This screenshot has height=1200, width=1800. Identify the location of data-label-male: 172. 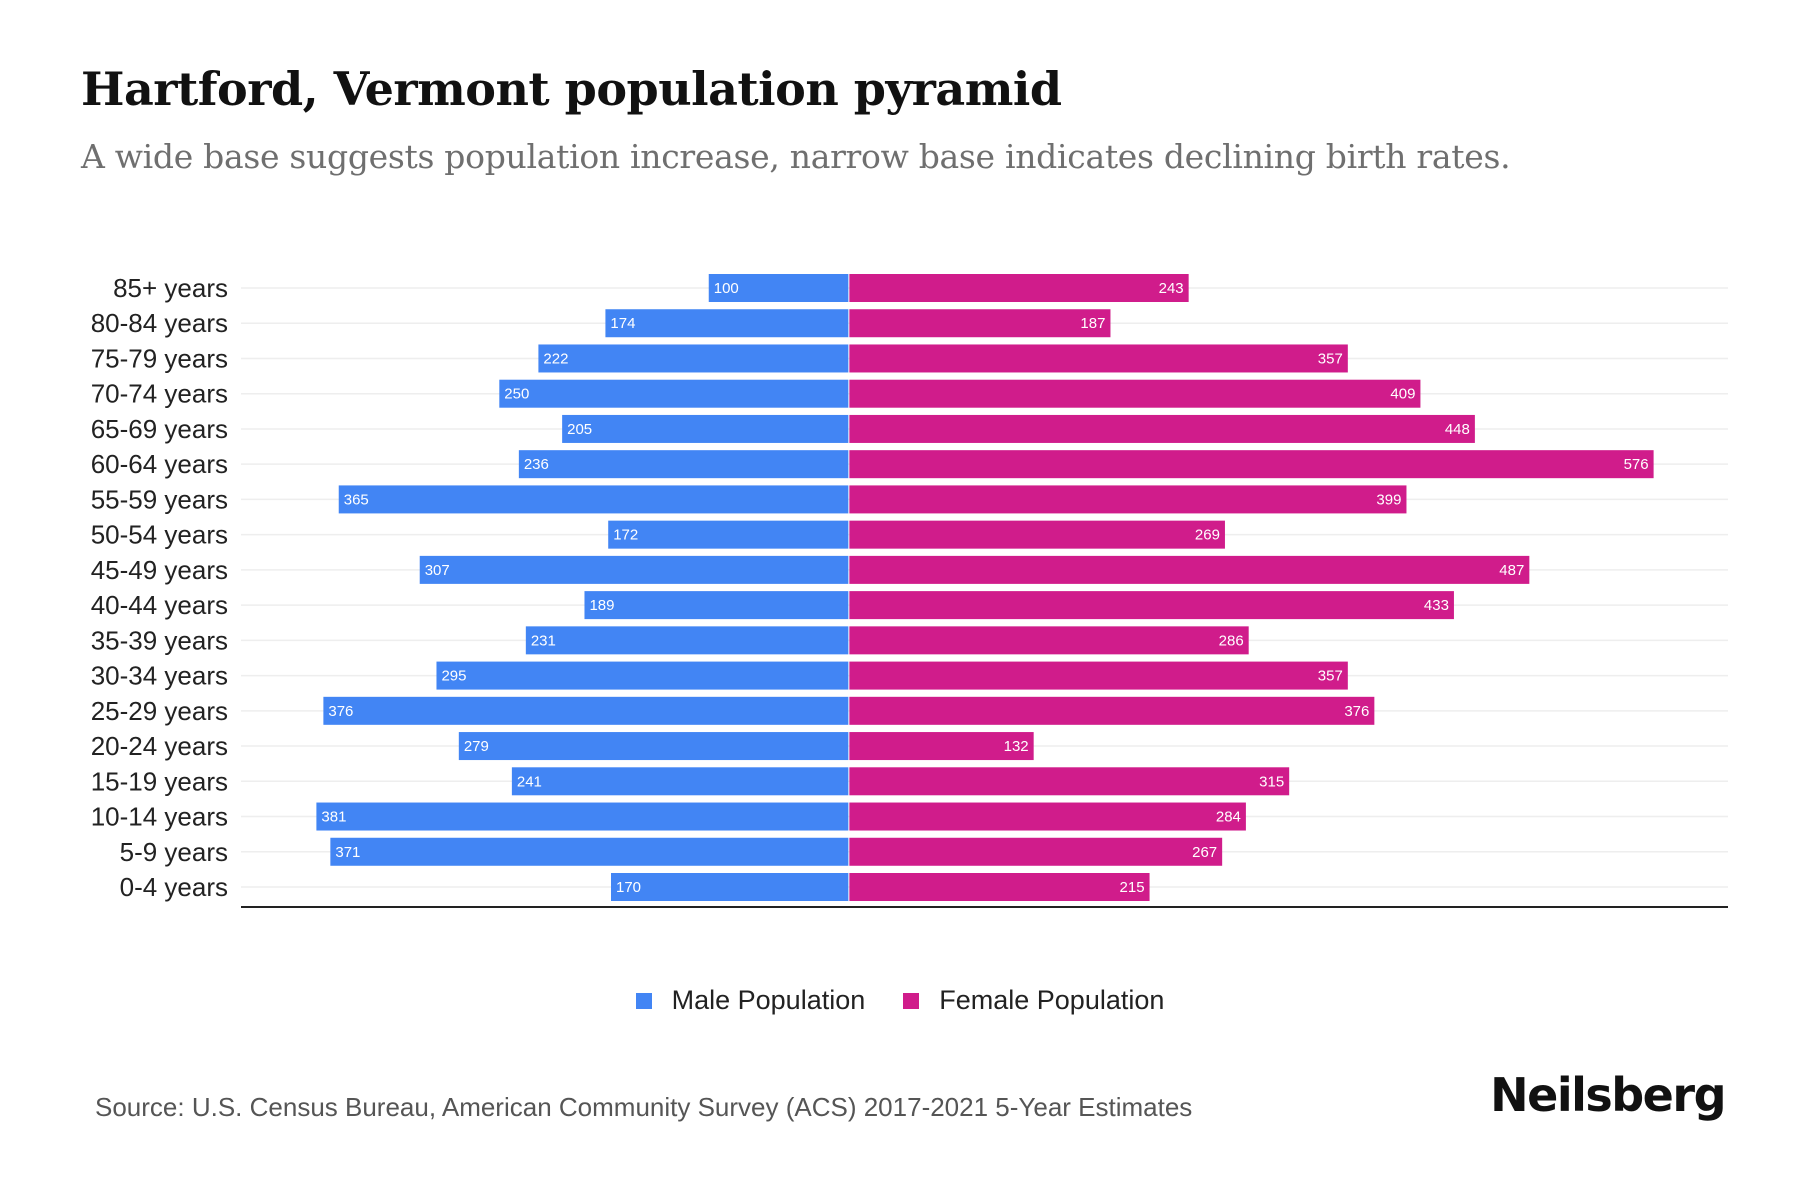
(625, 535).